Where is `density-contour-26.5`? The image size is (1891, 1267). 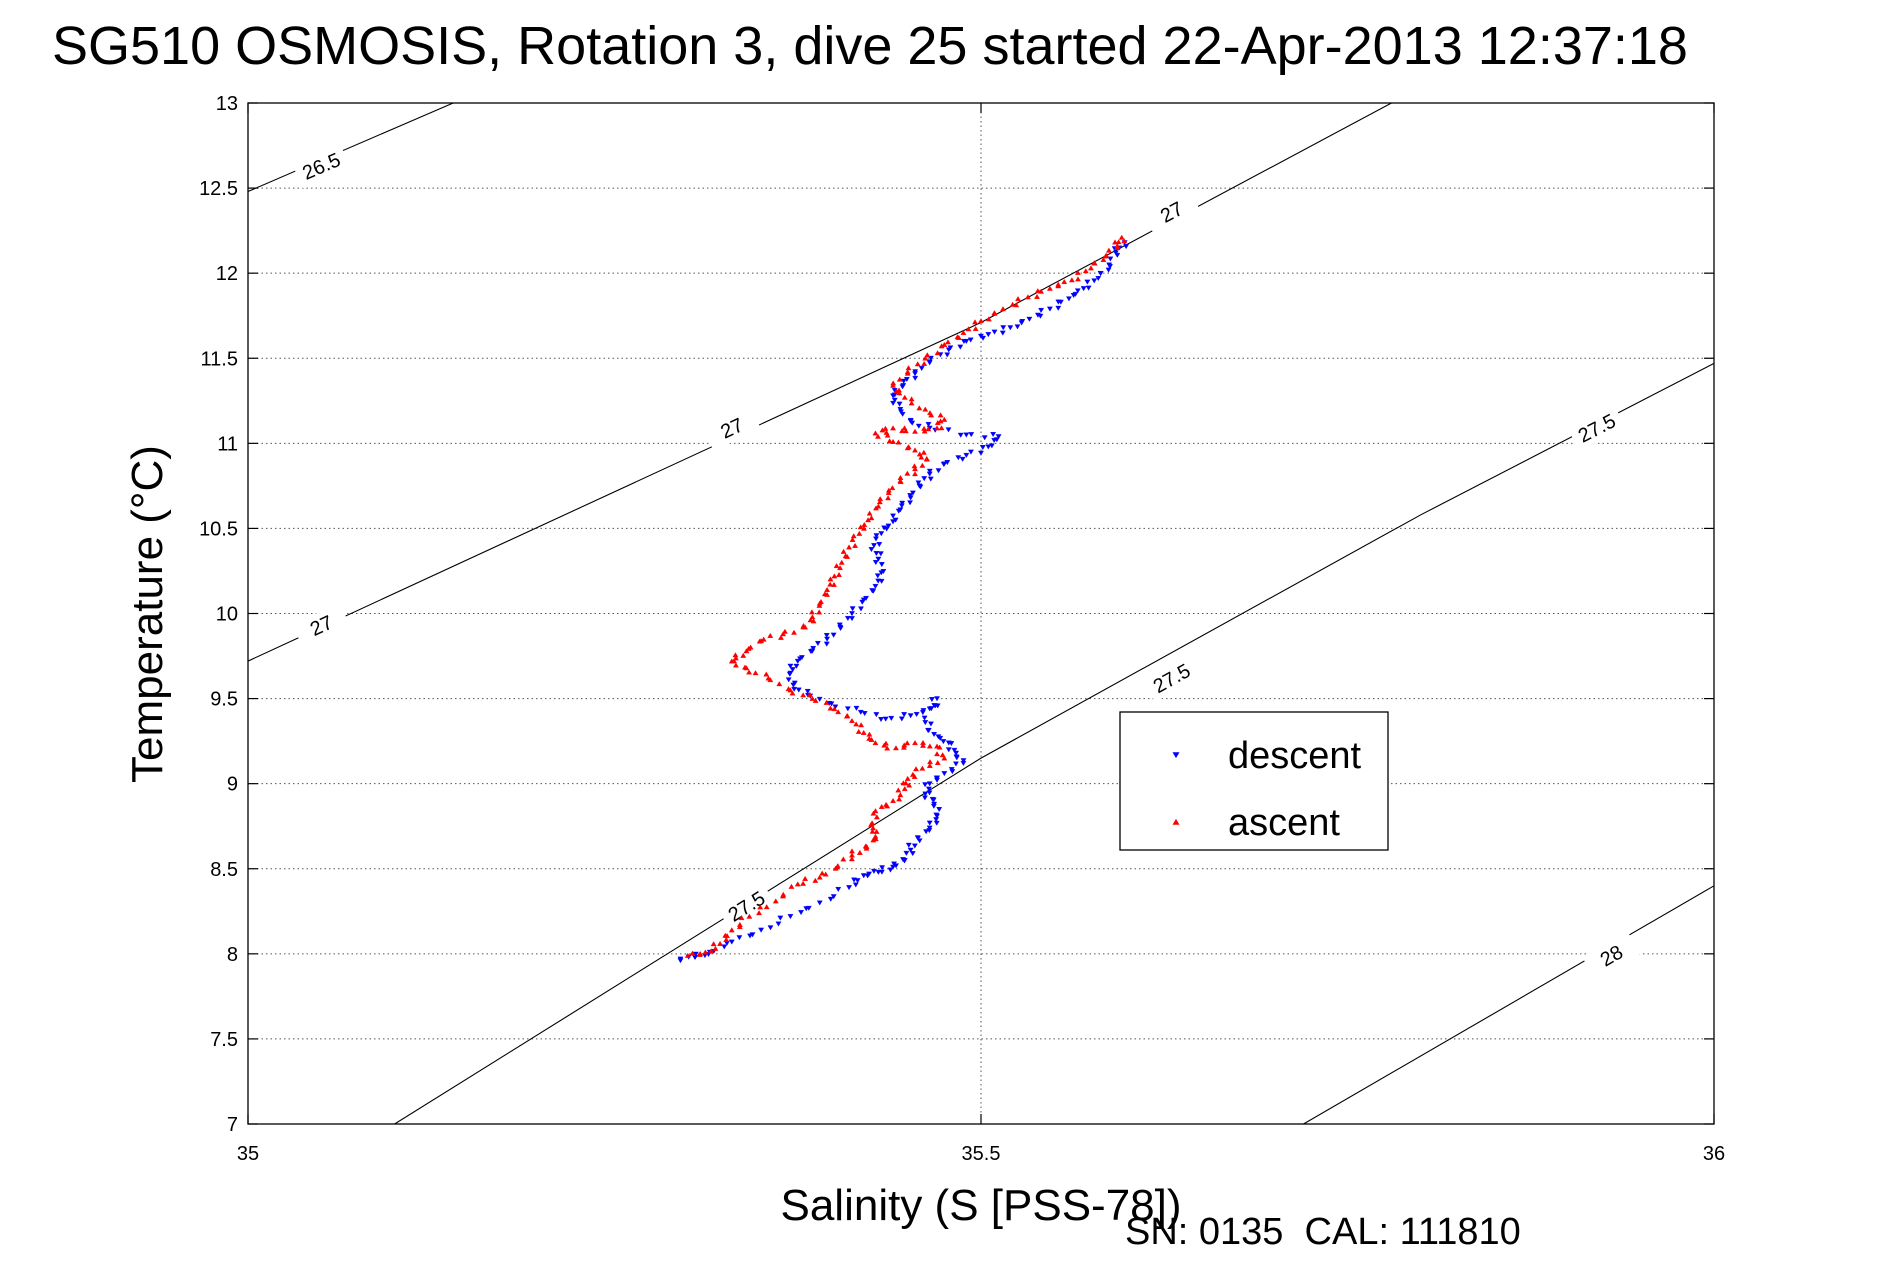 density-contour-26.5 is located at coordinates (351, 148).